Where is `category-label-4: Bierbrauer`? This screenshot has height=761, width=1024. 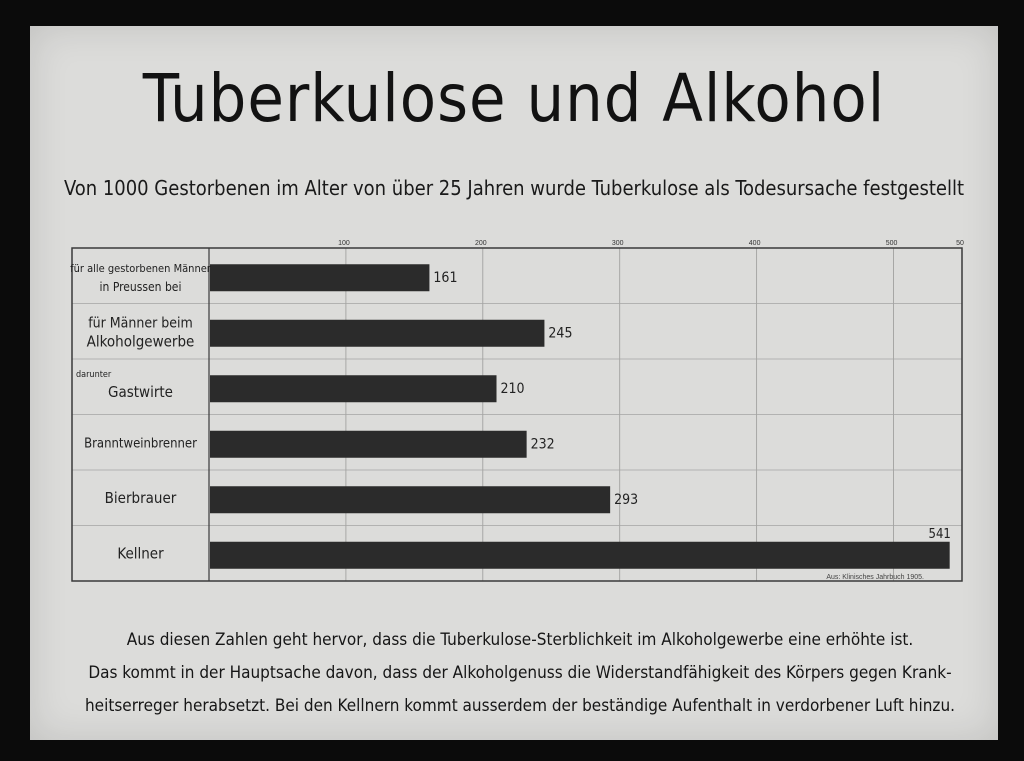
category-label-4: Bierbrauer is located at coordinates (141, 498).